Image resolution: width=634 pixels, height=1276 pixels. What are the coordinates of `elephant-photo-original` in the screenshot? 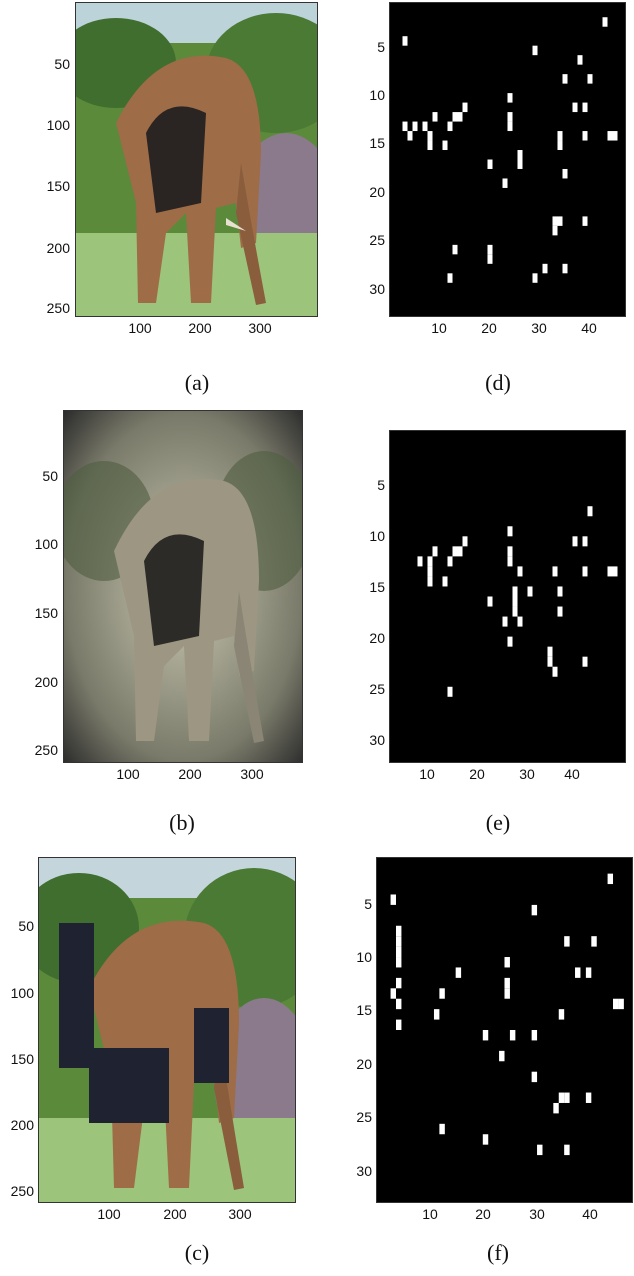 It's located at (196, 159).